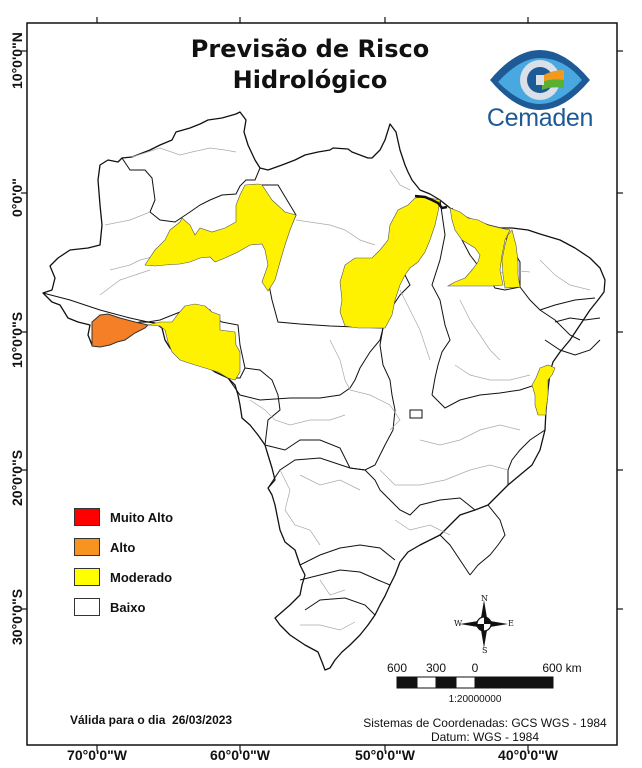 This screenshot has height=768, width=642. I want to click on longitude-label-40w: 40°0'0"W, so click(528, 755).